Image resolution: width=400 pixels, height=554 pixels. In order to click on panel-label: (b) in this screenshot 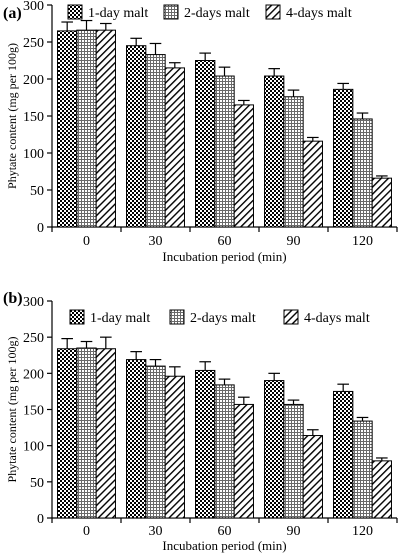, I will do `click(13, 298)`.